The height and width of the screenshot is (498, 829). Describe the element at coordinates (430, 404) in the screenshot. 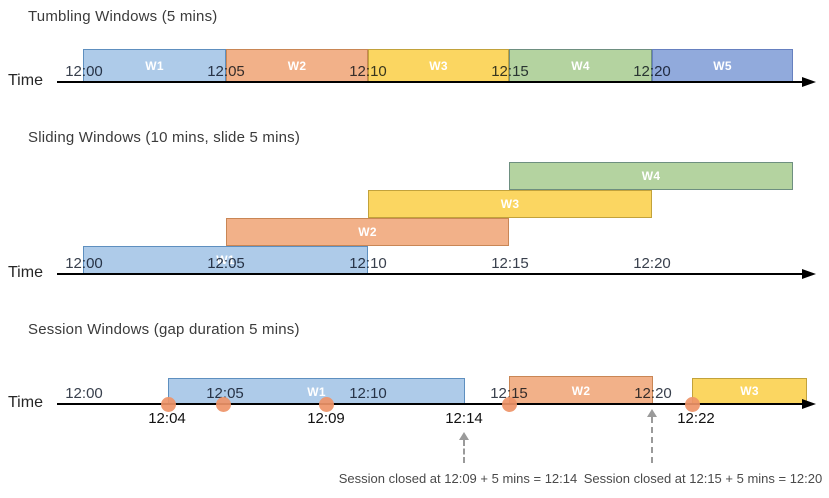

I see `session-axis-line` at that location.